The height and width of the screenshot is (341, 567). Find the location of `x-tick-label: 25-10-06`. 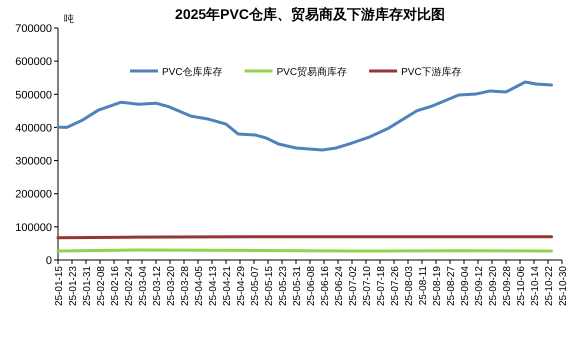

x-tick-label: 25-10-06 is located at coordinates (521, 286).